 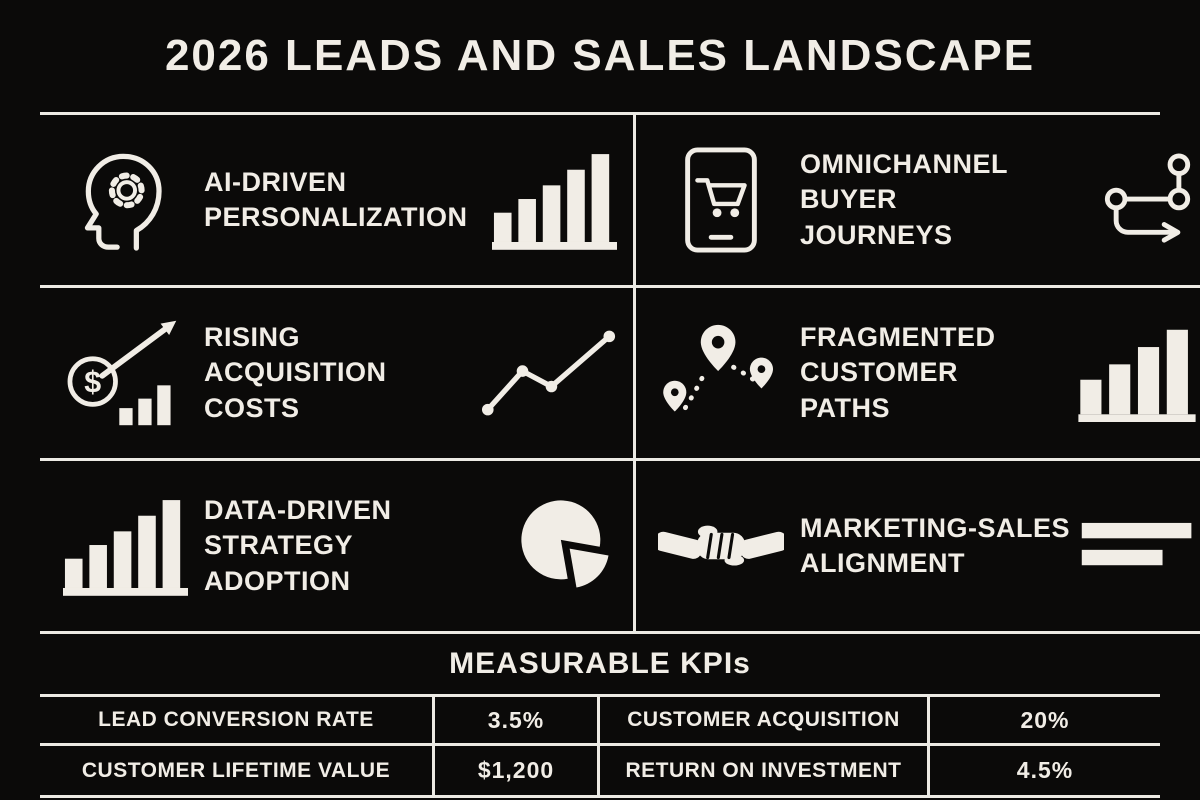 What do you see at coordinates (237, 770) in the screenshot?
I see `kpi-label: CUSTOMER LIFETIME VALUE` at bounding box center [237, 770].